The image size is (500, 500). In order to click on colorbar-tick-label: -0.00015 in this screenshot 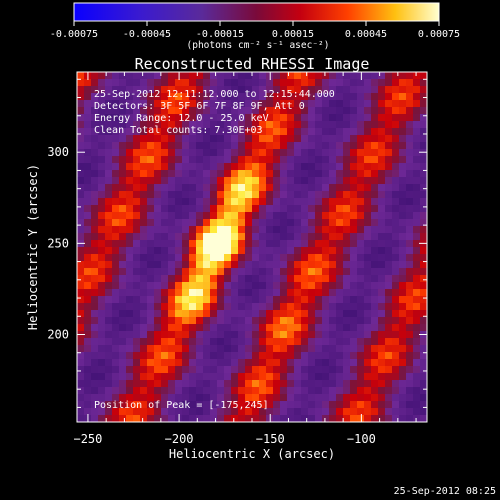, I will do `click(220, 34)`.